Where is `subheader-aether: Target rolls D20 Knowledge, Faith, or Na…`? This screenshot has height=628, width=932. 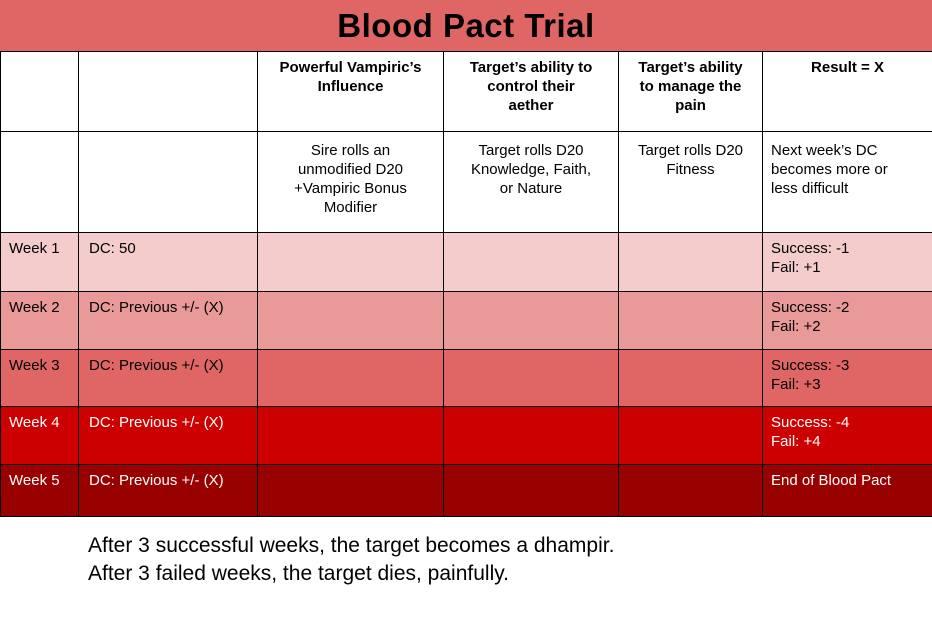
subheader-aether: Target rolls D20 Knowledge, Faith, or Na… is located at coordinates (531, 182).